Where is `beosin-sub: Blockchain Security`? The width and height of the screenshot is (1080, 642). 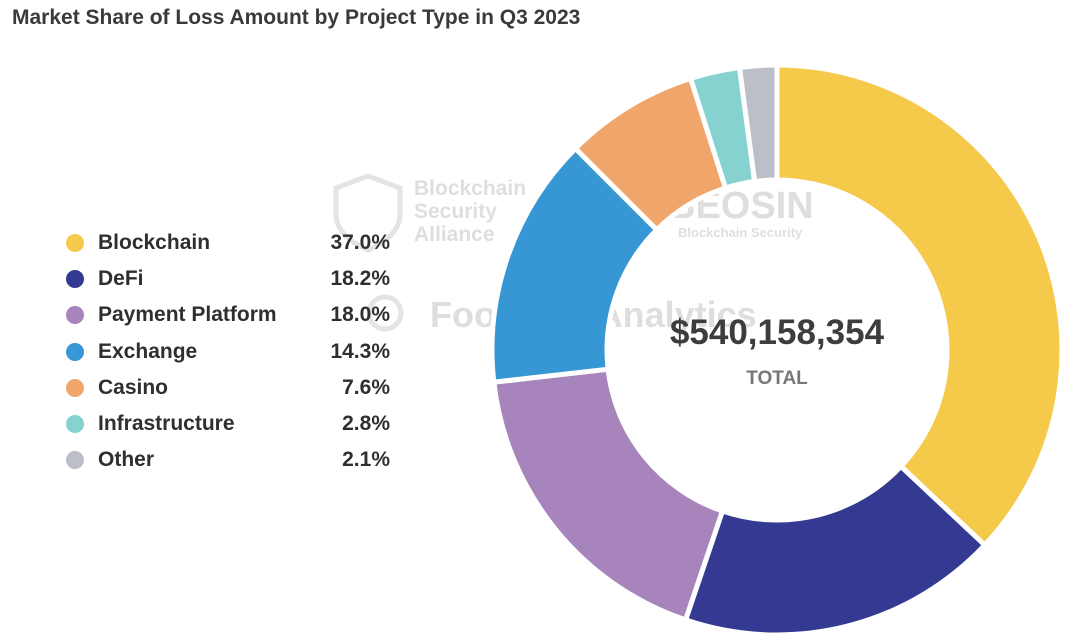
beosin-sub: Blockchain Security is located at coordinates (740, 232).